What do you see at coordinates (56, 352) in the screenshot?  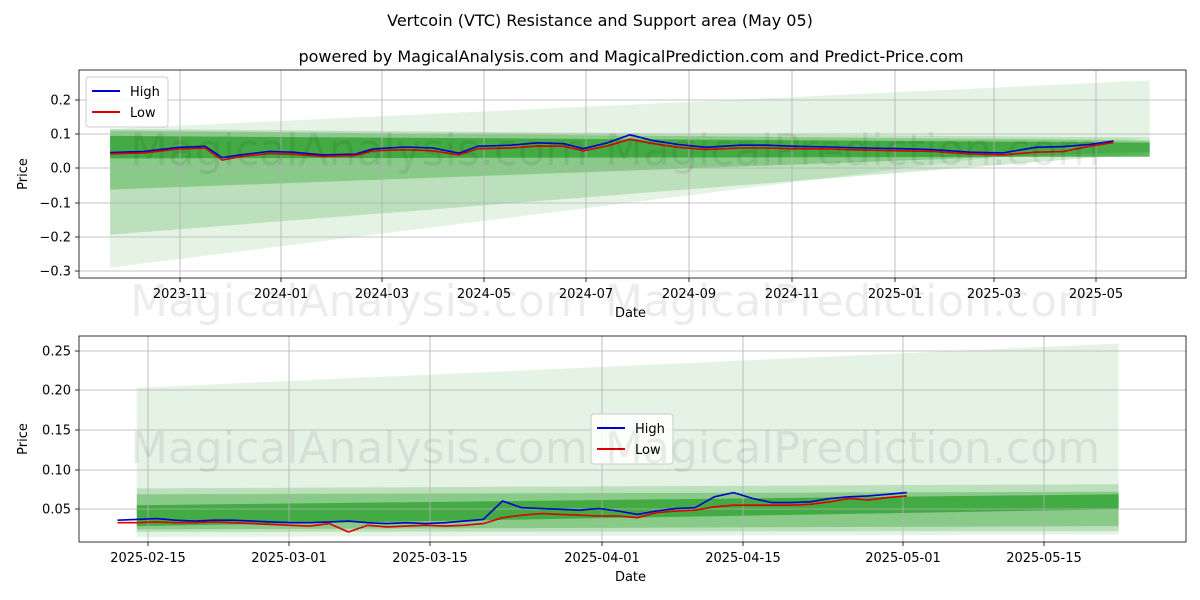 I see `y-tick-label: 0.25` at bounding box center [56, 352].